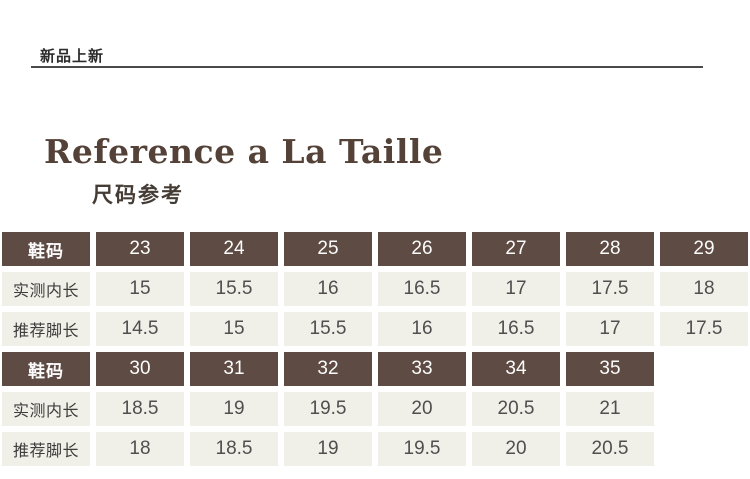 The width and height of the screenshot is (750, 479). What do you see at coordinates (610, 249) in the screenshot?
I see `size-header-cell: 28` at bounding box center [610, 249].